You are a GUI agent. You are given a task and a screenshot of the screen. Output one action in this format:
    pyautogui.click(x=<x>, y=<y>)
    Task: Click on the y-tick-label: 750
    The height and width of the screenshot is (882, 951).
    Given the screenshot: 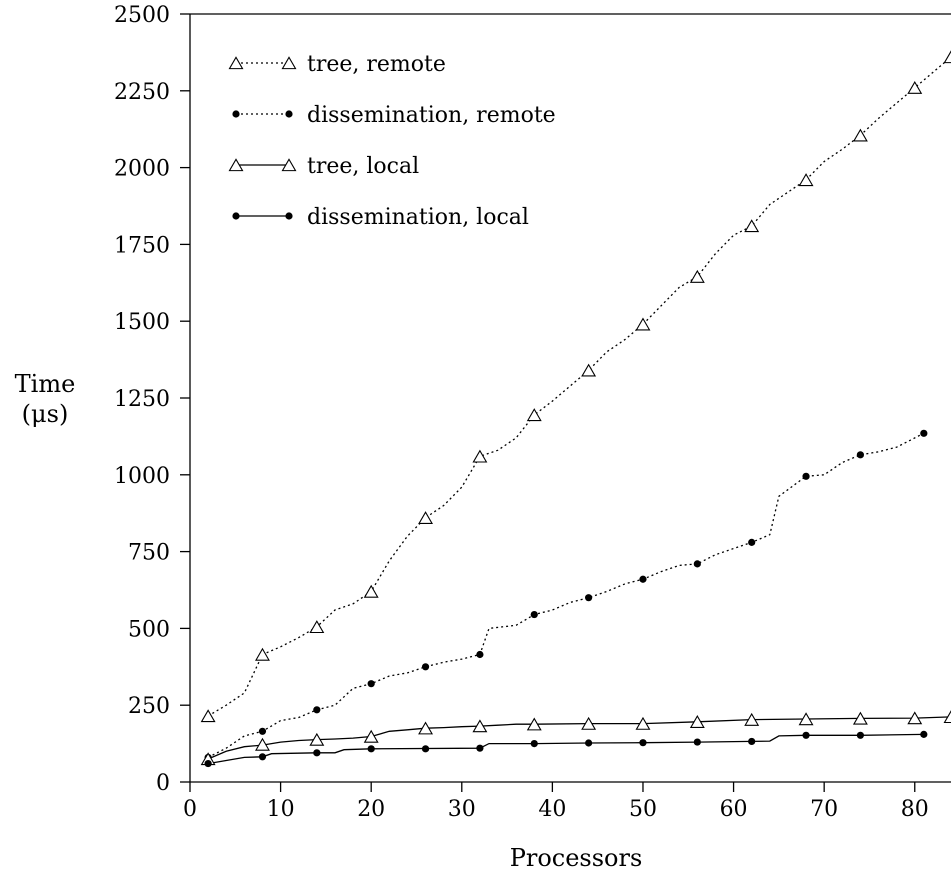 What is the action you would take?
    pyautogui.click(x=149, y=553)
    